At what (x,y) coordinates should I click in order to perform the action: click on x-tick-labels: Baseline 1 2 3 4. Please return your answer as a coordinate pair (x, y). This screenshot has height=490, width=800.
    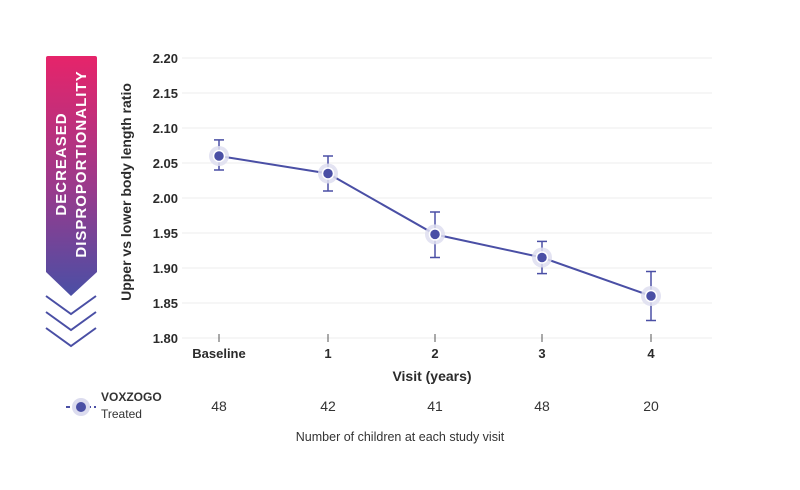
    Looking at the image, I should click on (423, 347).